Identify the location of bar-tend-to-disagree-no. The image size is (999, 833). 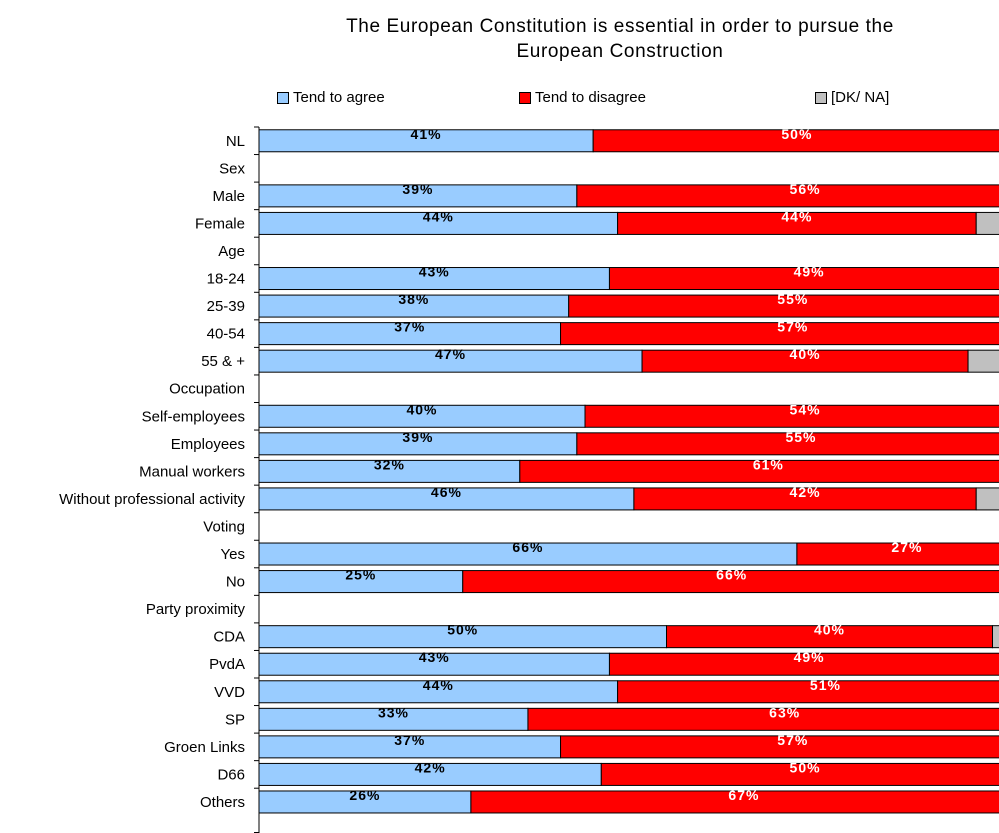
(730, 582).